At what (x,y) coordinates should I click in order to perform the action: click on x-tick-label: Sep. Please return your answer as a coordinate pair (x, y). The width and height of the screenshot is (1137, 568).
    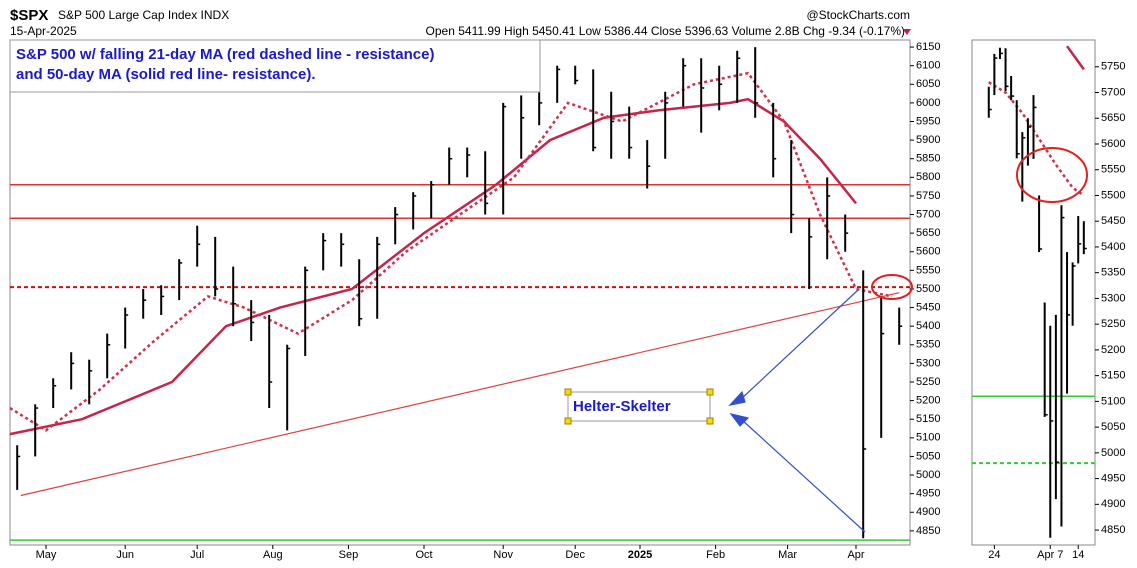
    Looking at the image, I should click on (349, 555).